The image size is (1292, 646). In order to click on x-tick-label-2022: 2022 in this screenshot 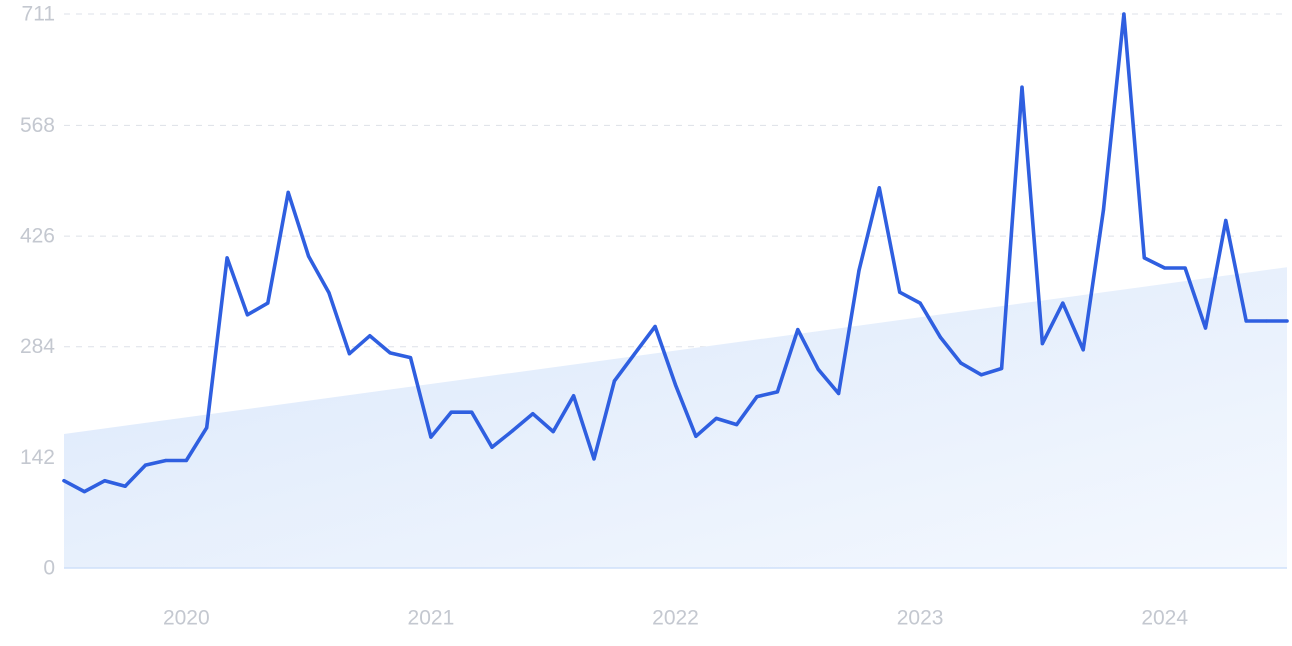, I will do `click(675, 618)`.